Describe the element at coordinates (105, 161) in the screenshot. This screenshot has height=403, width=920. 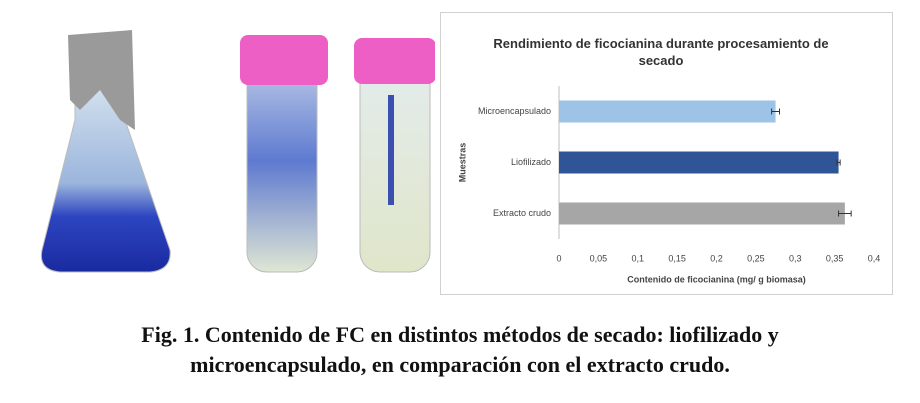
I see `flask` at that location.